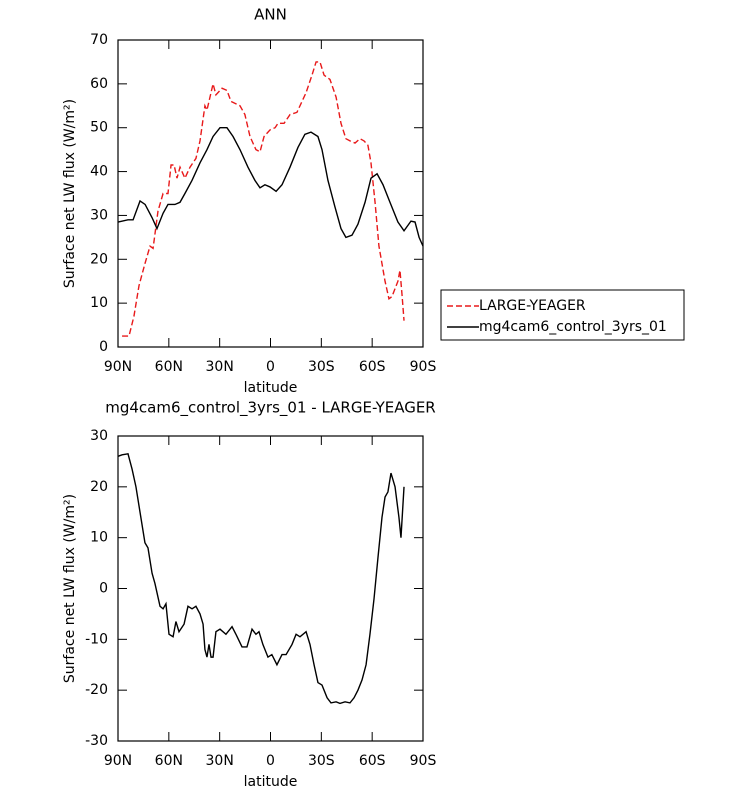 Image resolution: width=732 pixels, height=796 pixels. I want to click on y-tick-label: 40, so click(99, 172).